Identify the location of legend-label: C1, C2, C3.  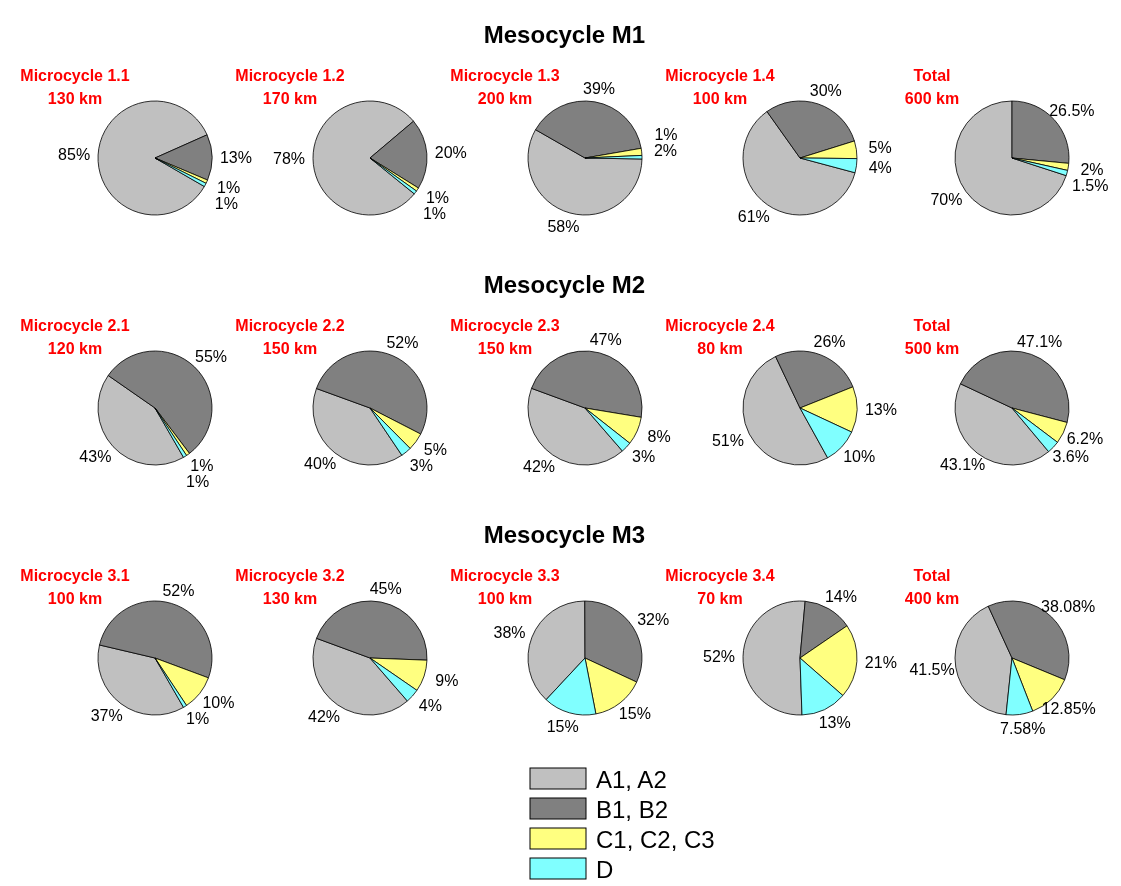
(655, 839).